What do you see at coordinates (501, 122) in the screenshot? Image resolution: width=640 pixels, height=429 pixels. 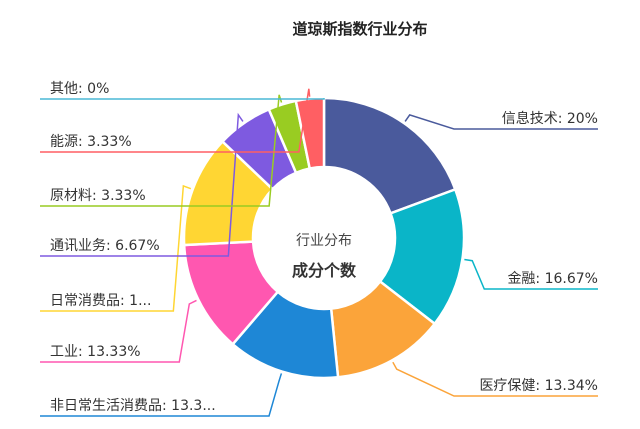 I see `leader-line-信息技术` at bounding box center [501, 122].